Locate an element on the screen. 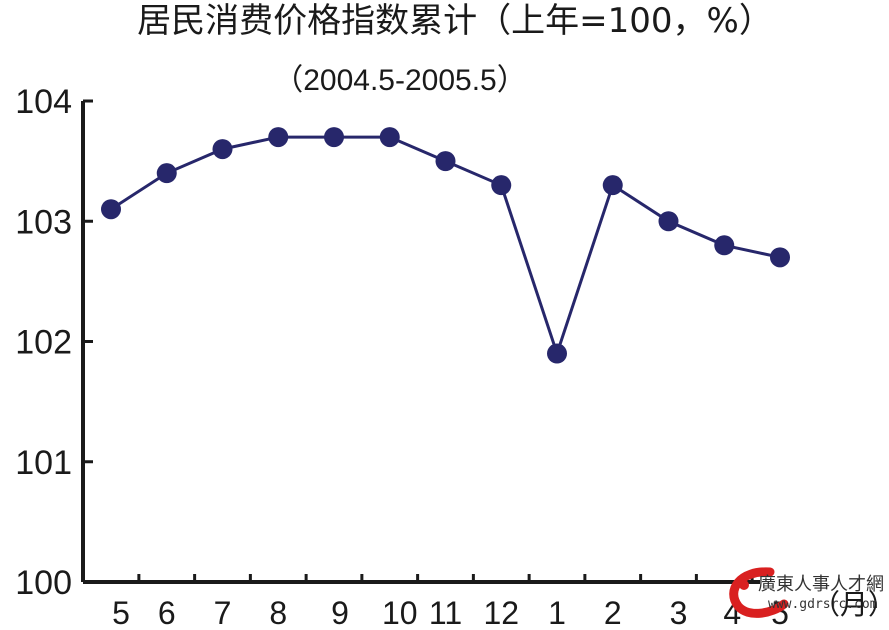  x-tick-label: 5 is located at coordinates (121, 612).